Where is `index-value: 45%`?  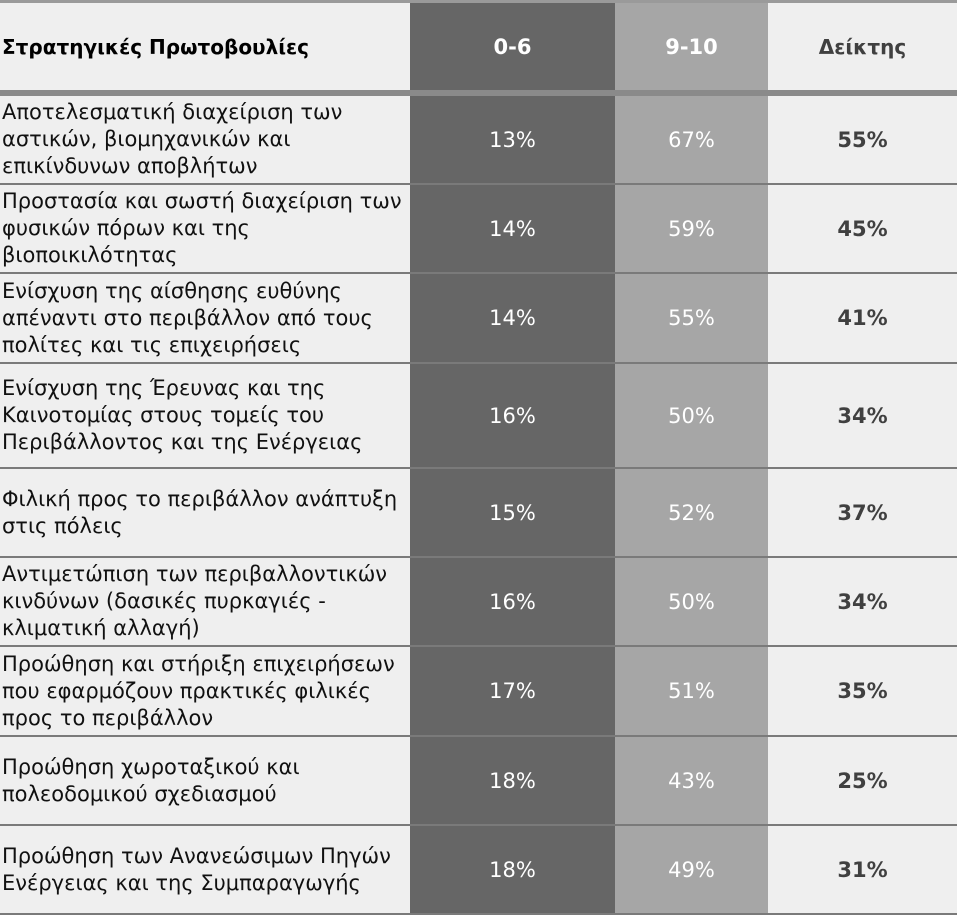
index-value: 45% is located at coordinates (862, 229).